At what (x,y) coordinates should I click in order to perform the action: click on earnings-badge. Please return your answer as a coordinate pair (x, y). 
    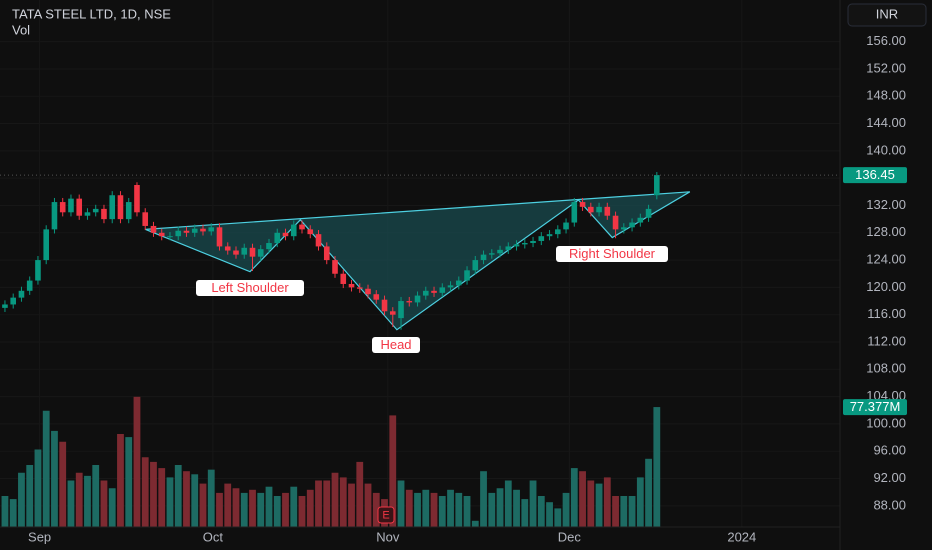
    Looking at the image, I should click on (386, 515).